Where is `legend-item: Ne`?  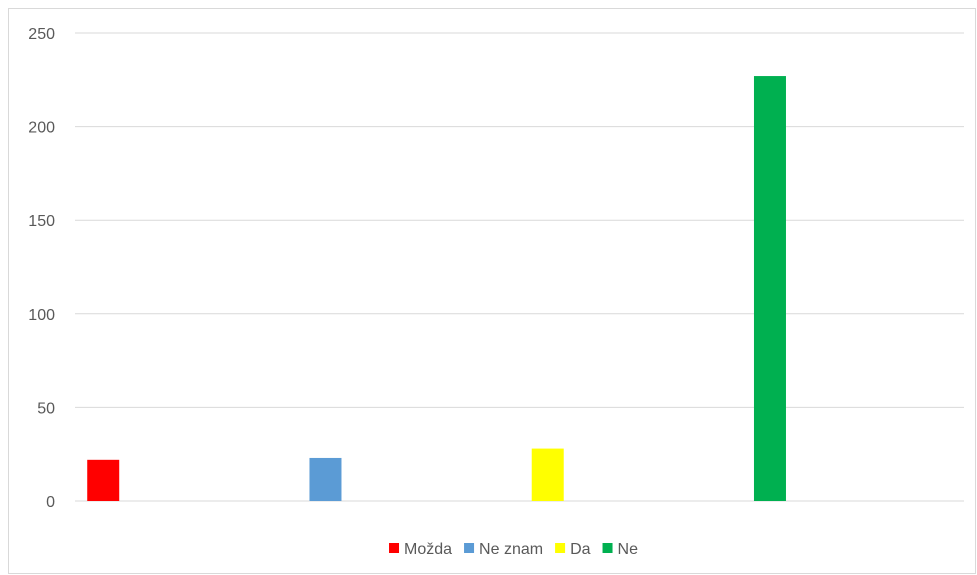 legend-item: Ne is located at coordinates (620, 549).